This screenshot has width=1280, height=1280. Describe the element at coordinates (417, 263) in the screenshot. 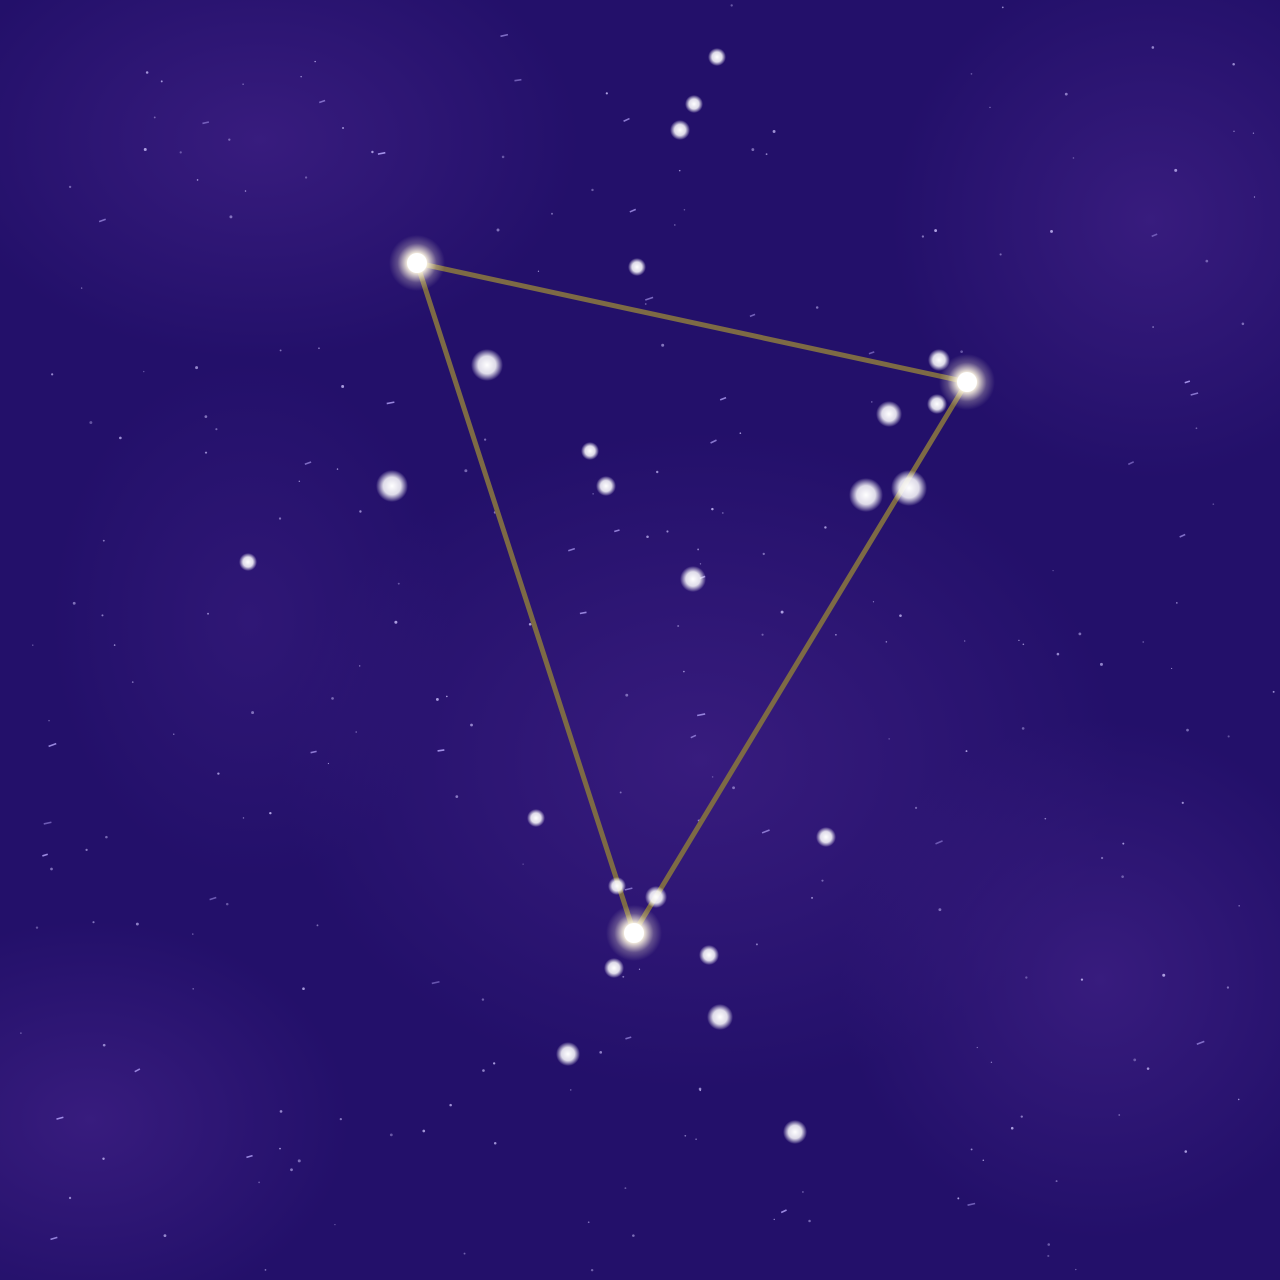

I see `vertex-star-top-left` at that location.